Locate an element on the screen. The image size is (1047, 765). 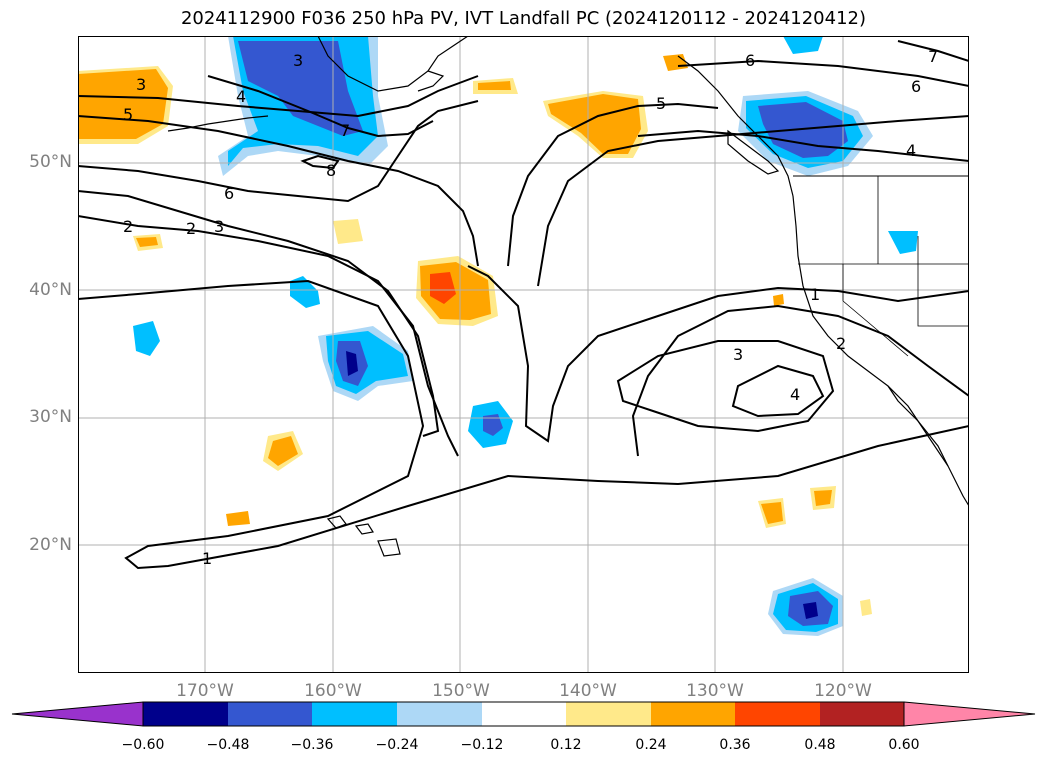
lat-label-50n: 50°N is located at coordinates (50, 162).